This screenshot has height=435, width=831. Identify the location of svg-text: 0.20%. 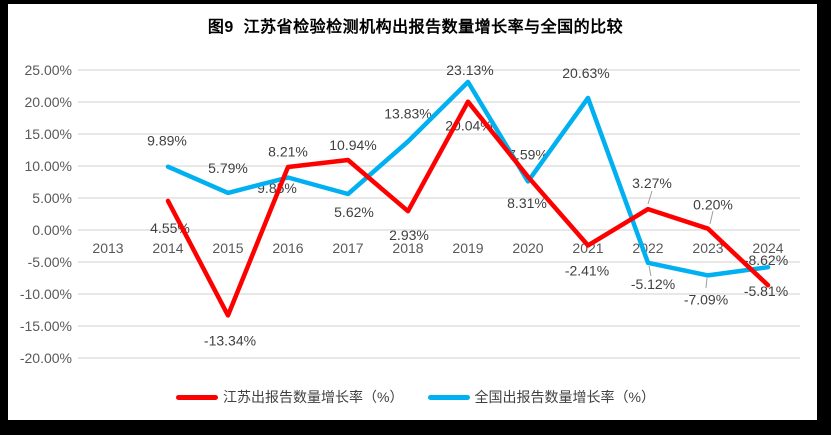
(713, 205).